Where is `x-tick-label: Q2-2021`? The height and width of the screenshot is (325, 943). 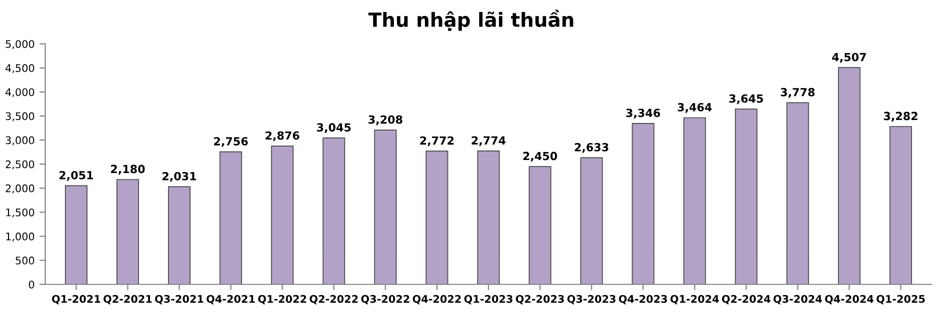 x-tick-label: Q2-2021 is located at coordinates (128, 299).